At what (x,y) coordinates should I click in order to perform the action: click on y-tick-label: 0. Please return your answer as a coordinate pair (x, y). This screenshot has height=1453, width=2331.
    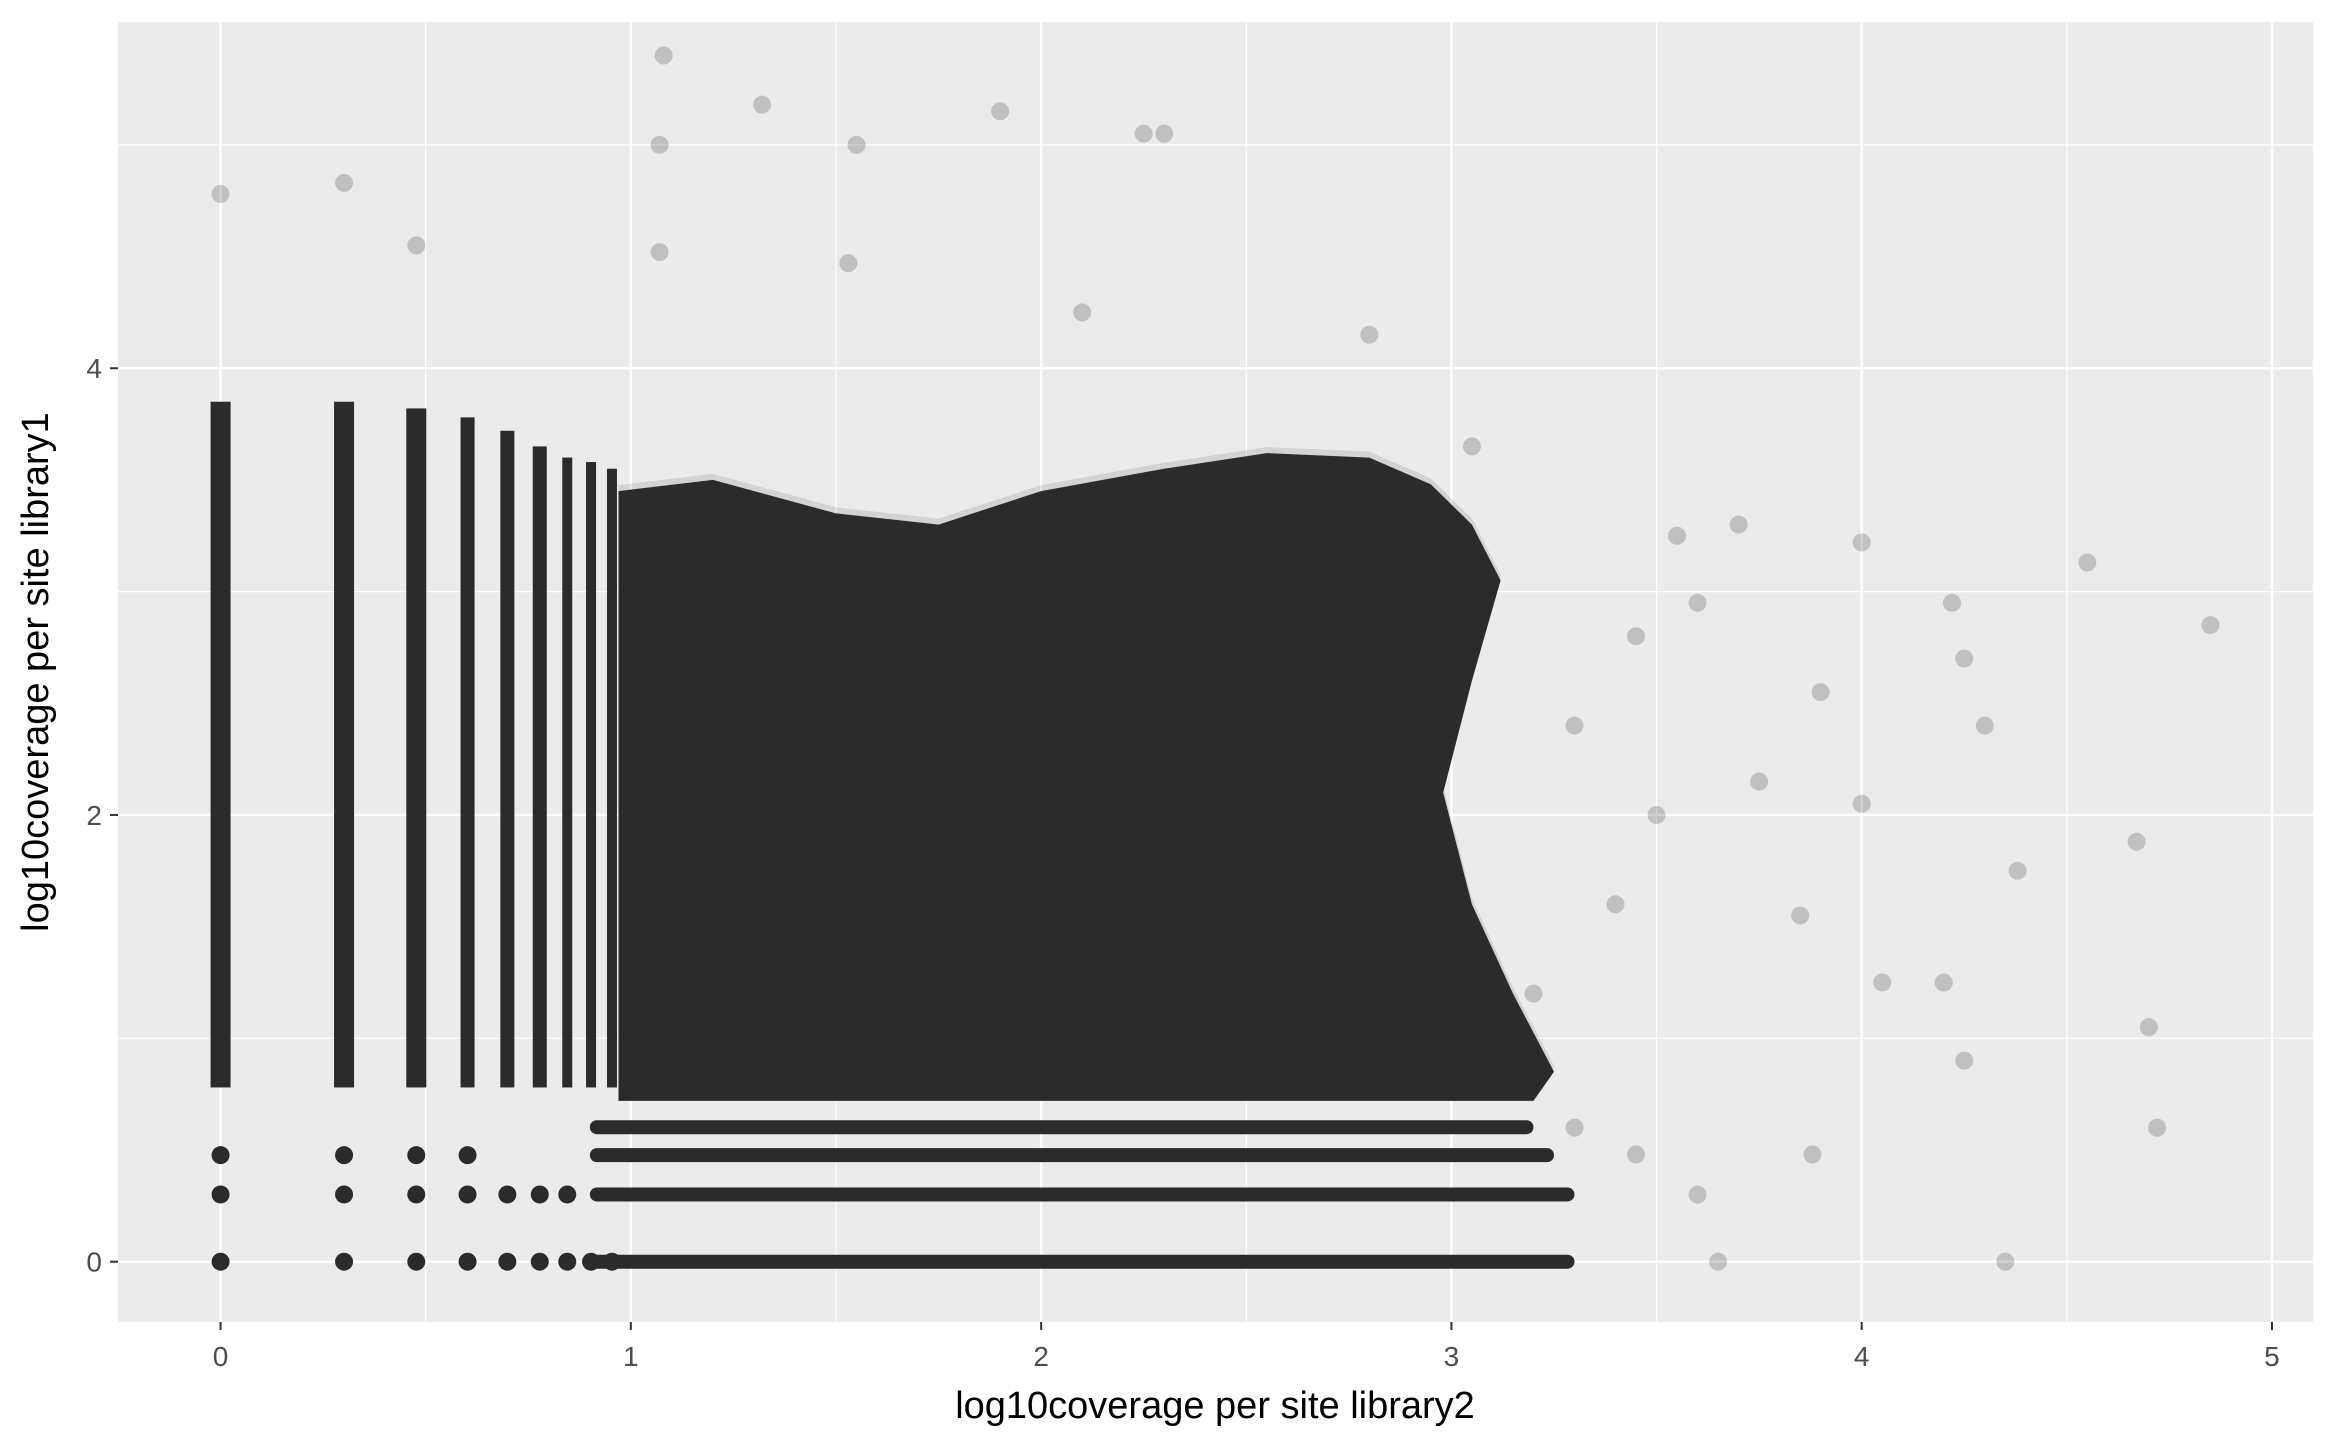
    Looking at the image, I should click on (94, 1262).